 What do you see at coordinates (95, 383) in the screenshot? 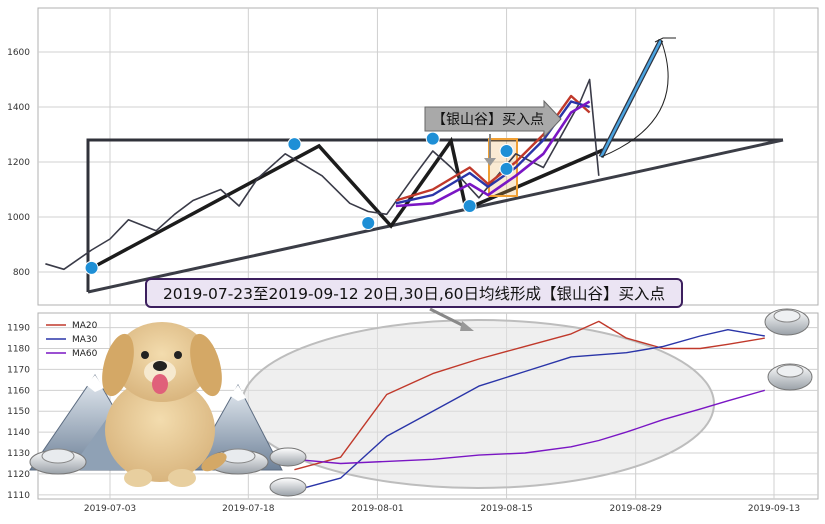
I see `snowcap-left-icon` at bounding box center [95, 383].